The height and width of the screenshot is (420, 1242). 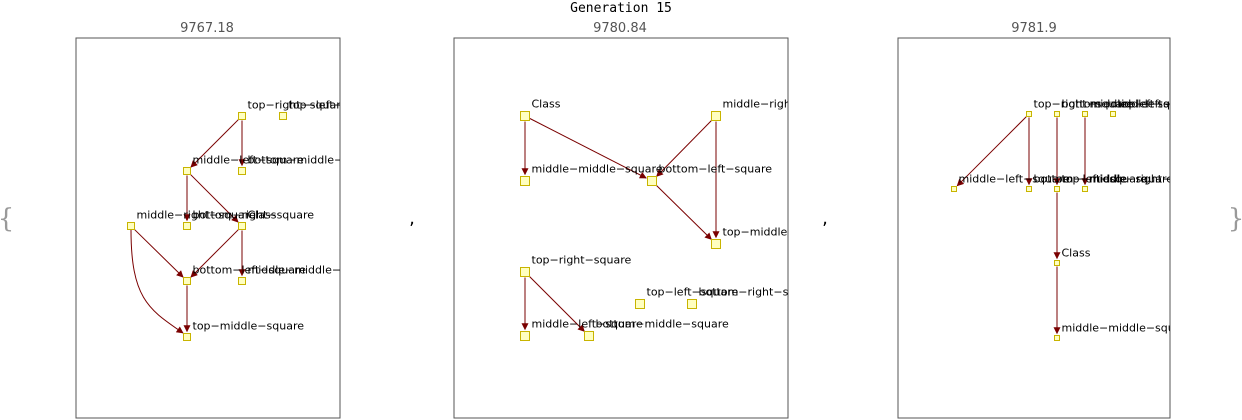 I want to click on panel-score: 9781.9, so click(x=1034, y=28).